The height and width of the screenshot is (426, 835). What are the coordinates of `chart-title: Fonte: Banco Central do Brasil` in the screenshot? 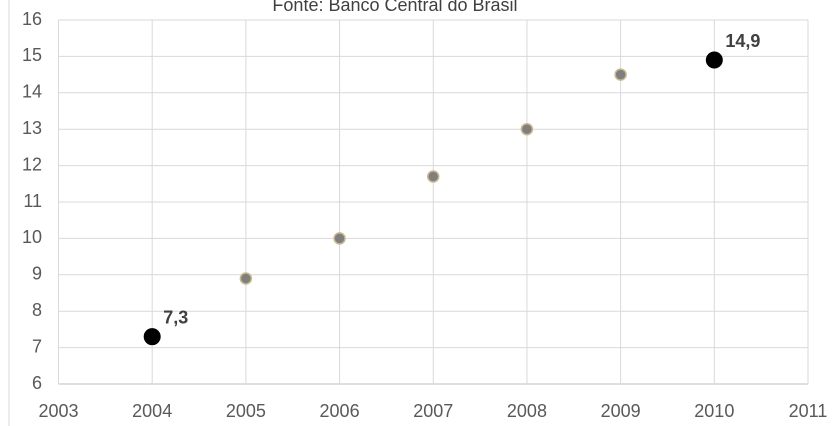 It's located at (394, 7).